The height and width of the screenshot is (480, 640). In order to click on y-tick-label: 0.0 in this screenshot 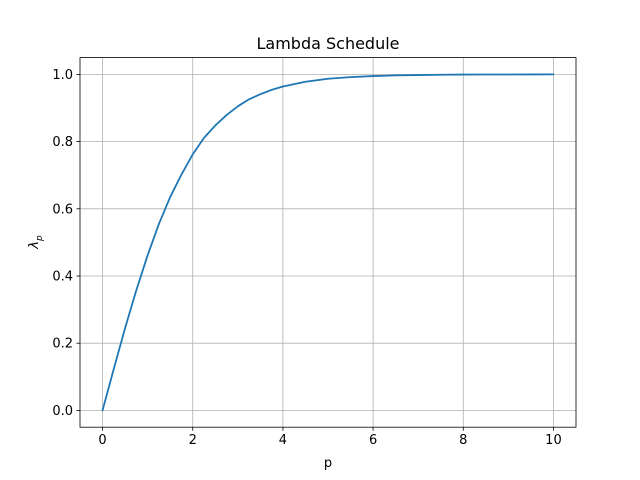, I will do `click(62, 411)`.